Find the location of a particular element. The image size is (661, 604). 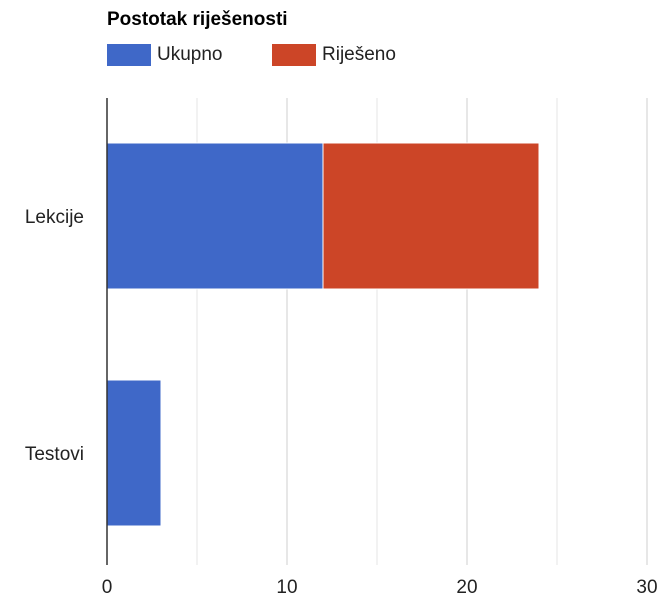

legend-item-ukupno: Ukupno is located at coordinates (165, 55).